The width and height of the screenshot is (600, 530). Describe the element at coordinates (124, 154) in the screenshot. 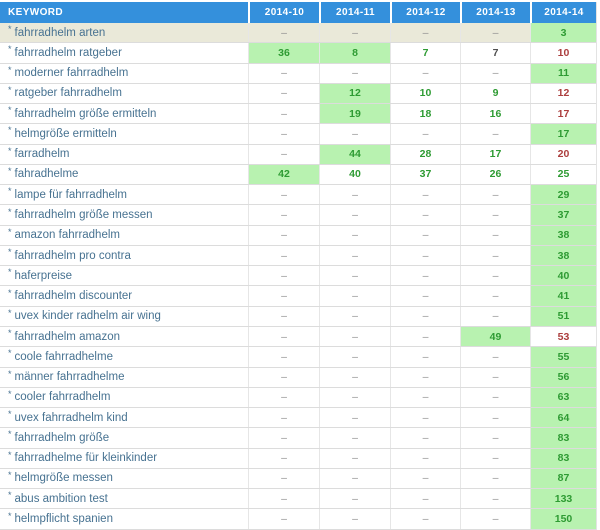

I see `keyword-link: * farradhelm` at that location.